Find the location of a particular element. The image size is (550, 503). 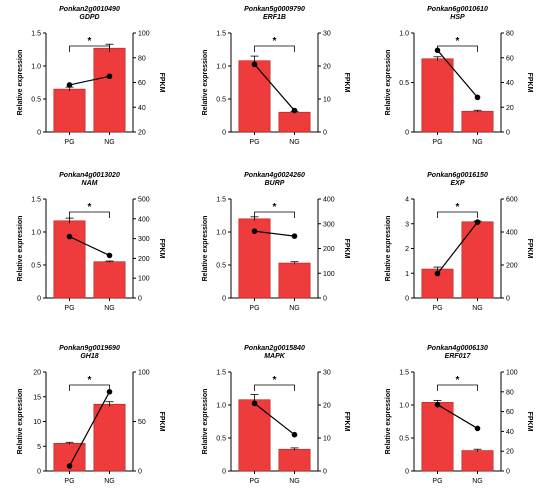

panel-title: Ponkan5g0009790 is located at coordinates (274, 9).